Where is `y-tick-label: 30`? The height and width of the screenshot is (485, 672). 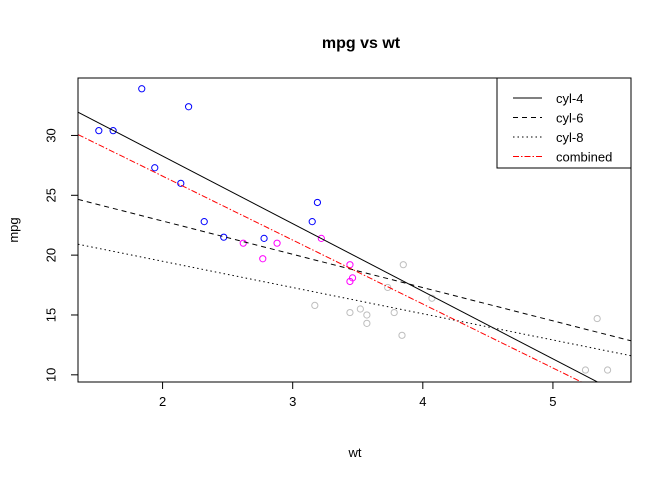
y-tick-label: 30 is located at coordinates (50, 135).